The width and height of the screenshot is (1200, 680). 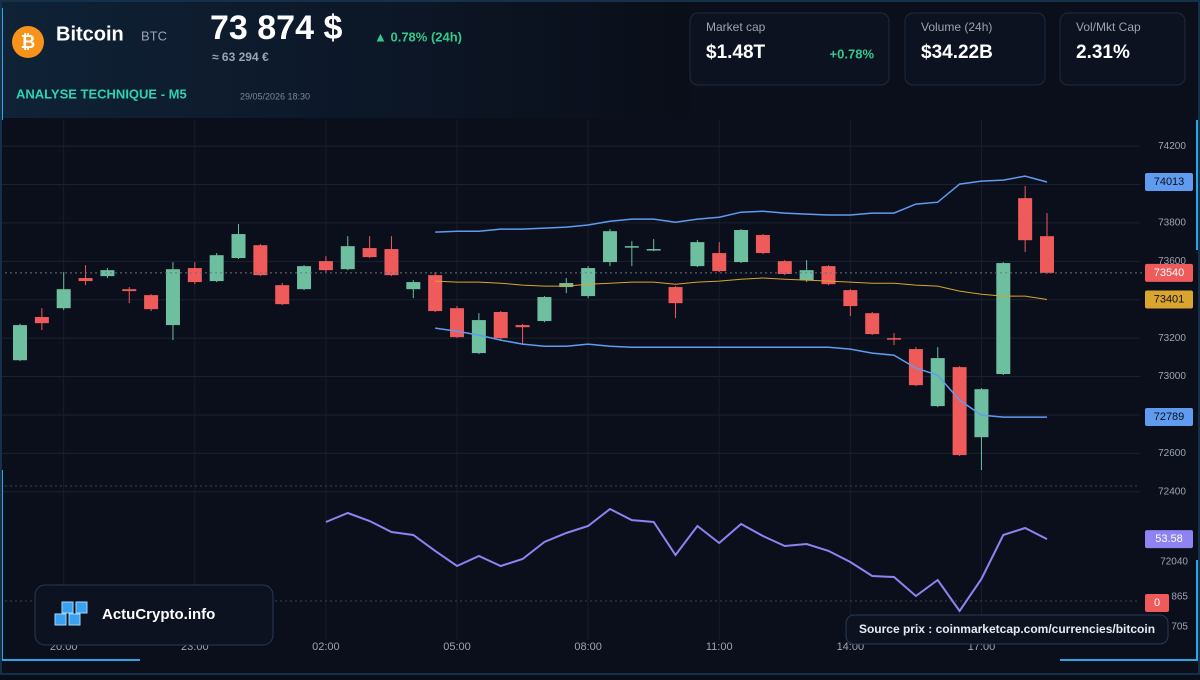 What do you see at coordinates (1108, 27) in the screenshot?
I see `stat-label: Vol/Mkt Cap` at bounding box center [1108, 27].